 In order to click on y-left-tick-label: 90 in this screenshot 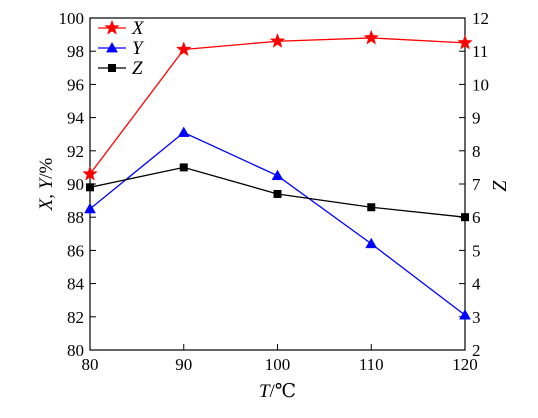, I will do `click(75, 184)`.